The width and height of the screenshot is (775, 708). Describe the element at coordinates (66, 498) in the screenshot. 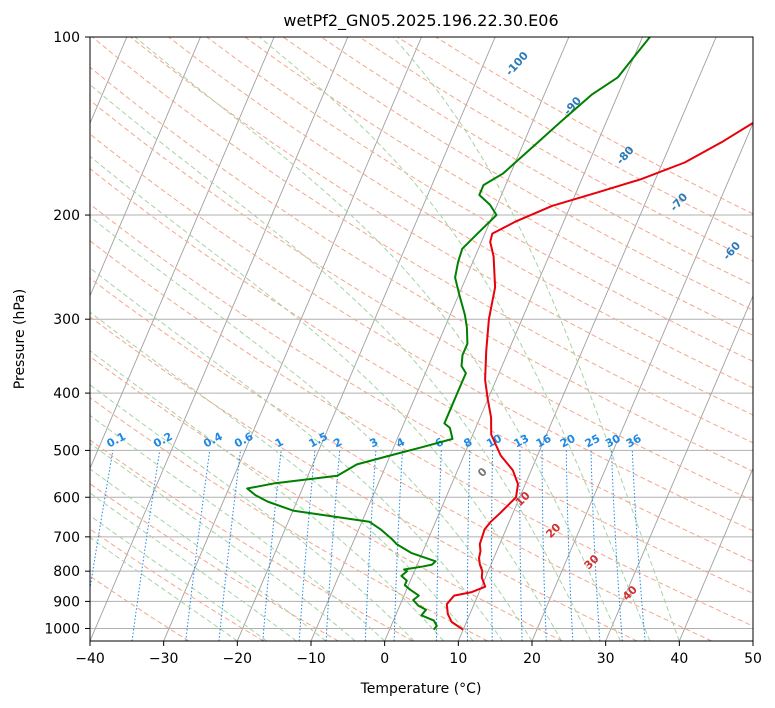

I see `y-tick-label: 600` at that location.